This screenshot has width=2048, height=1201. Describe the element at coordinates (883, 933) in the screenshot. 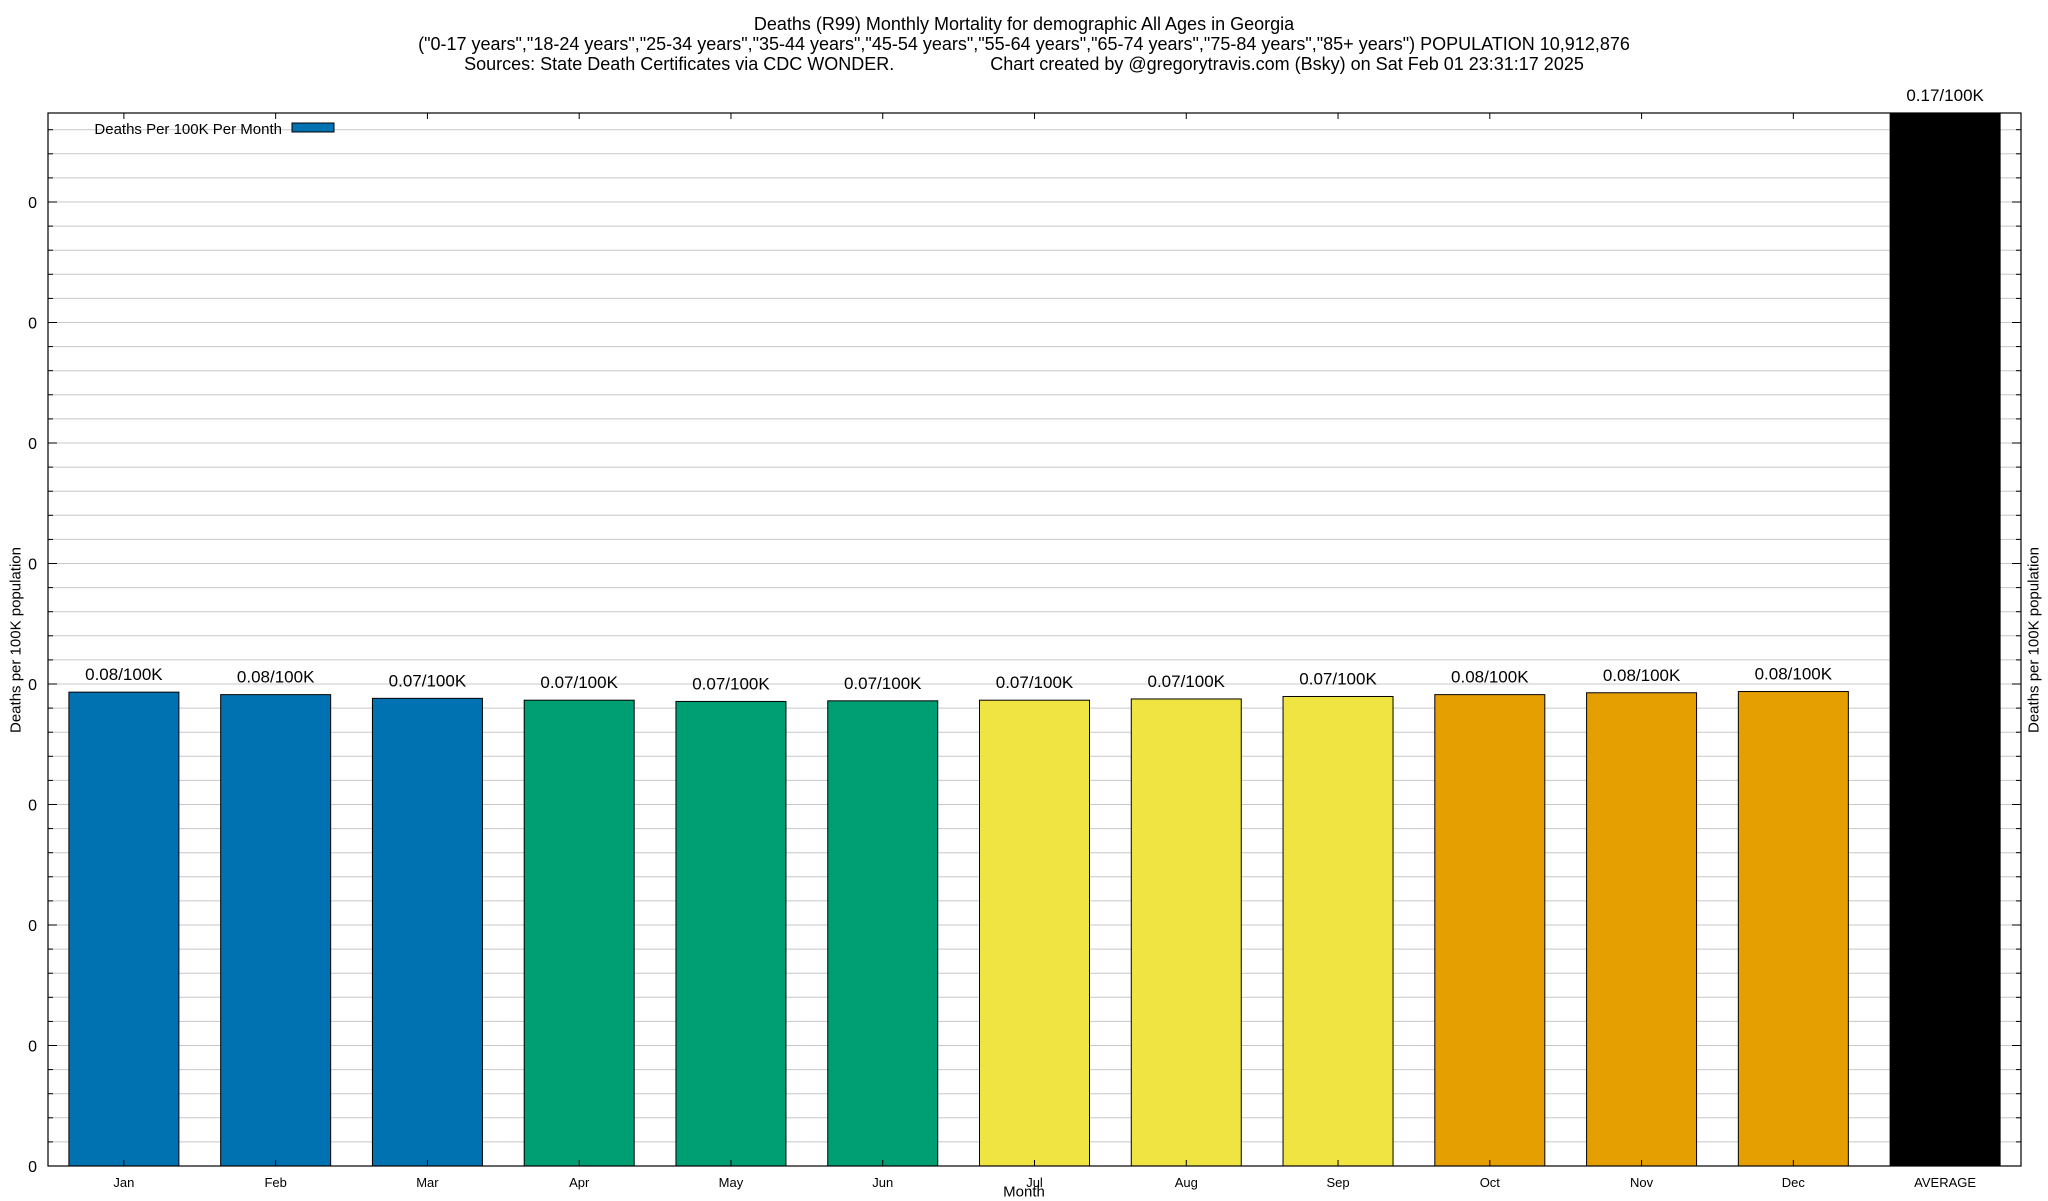

I see `bar-jun` at that location.